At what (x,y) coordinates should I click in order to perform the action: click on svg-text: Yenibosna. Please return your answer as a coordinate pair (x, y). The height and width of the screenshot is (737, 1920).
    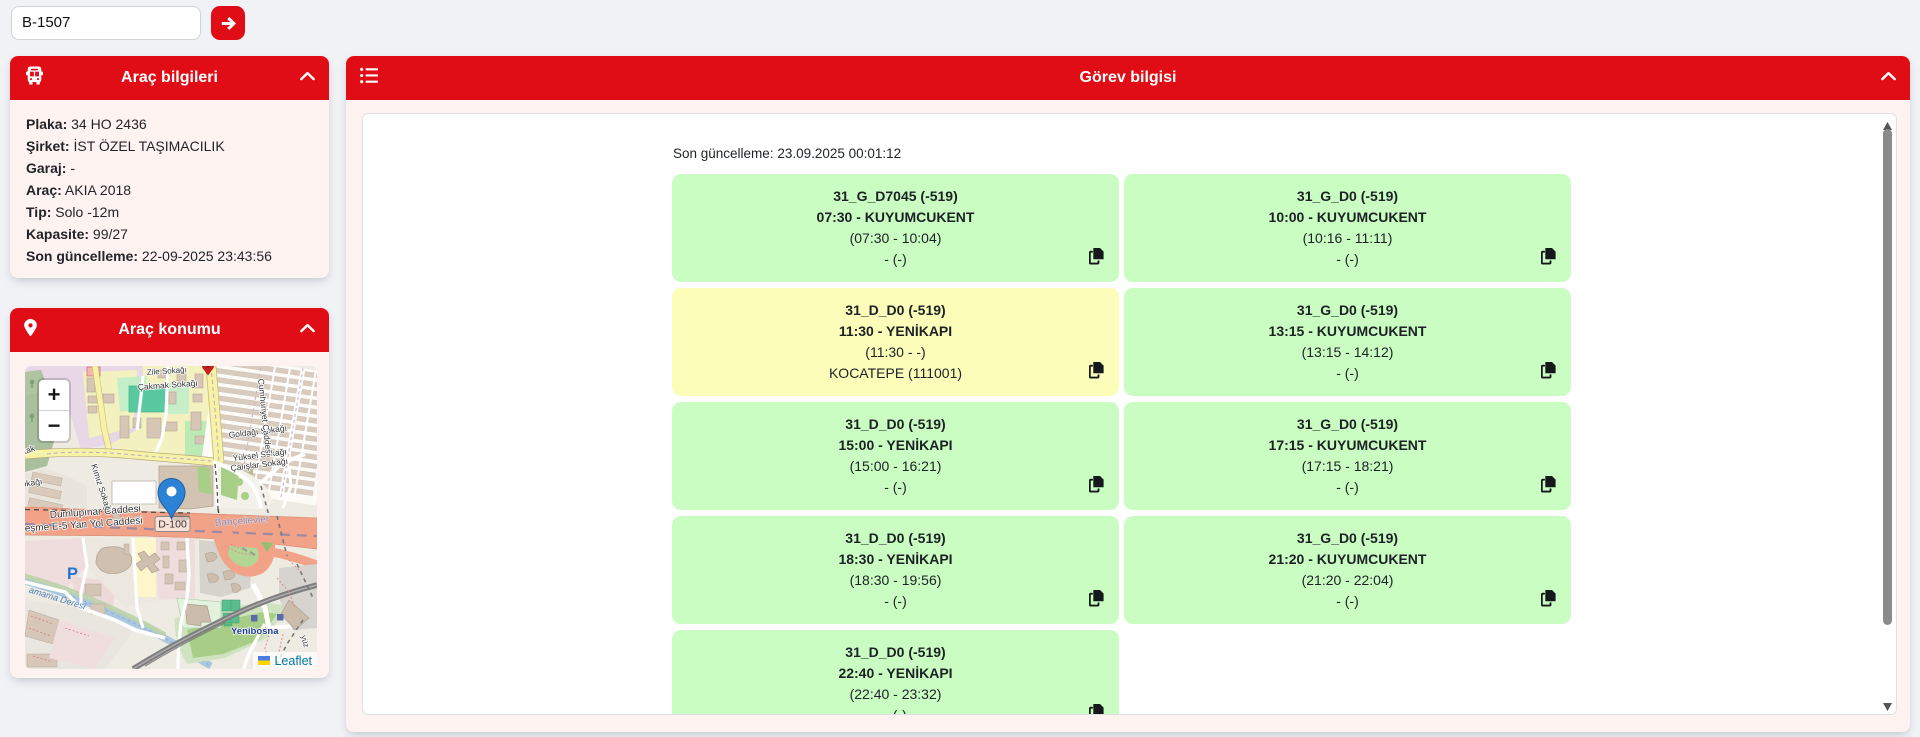
    Looking at the image, I should click on (255, 631).